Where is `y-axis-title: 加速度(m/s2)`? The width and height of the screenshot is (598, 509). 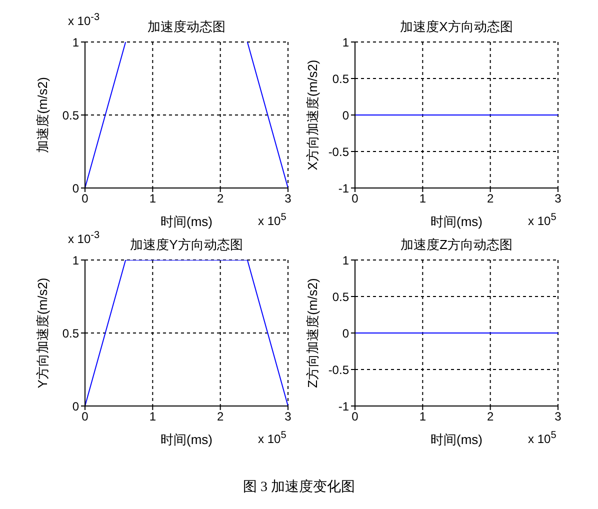
y-axis-title: 加速度(m/s2) is located at coordinates (42, 115).